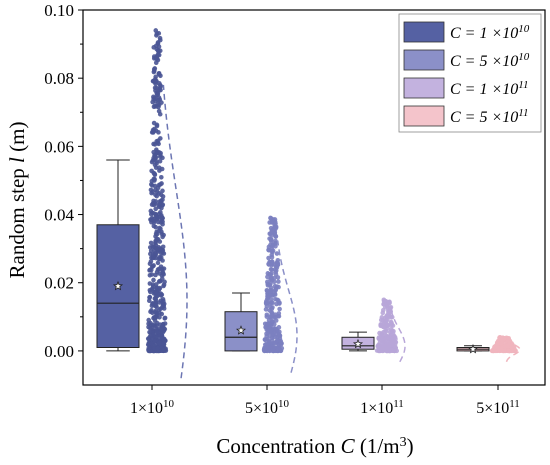  What do you see at coordinates (358, 343) in the screenshot?
I see `mean-marker` at bounding box center [358, 343].